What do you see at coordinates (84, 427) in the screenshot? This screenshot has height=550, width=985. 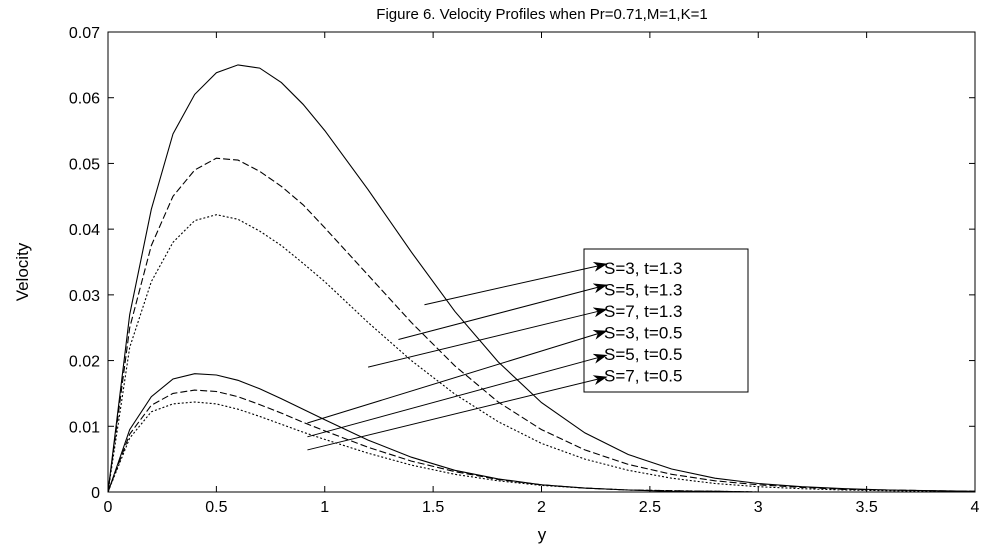 I see `y-tick-label: 0.01` at bounding box center [84, 427].